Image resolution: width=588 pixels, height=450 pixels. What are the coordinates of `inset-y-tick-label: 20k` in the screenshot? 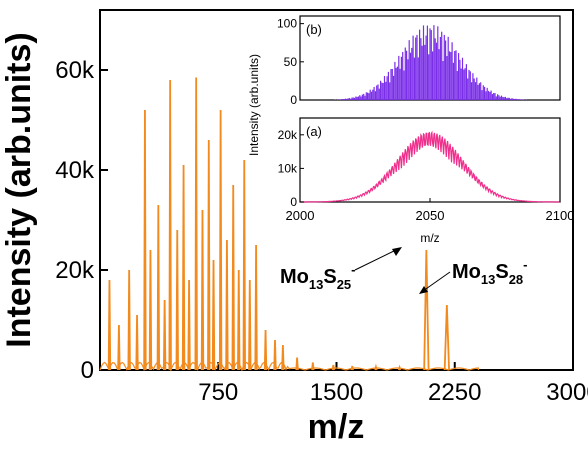 It's located at (288, 135).